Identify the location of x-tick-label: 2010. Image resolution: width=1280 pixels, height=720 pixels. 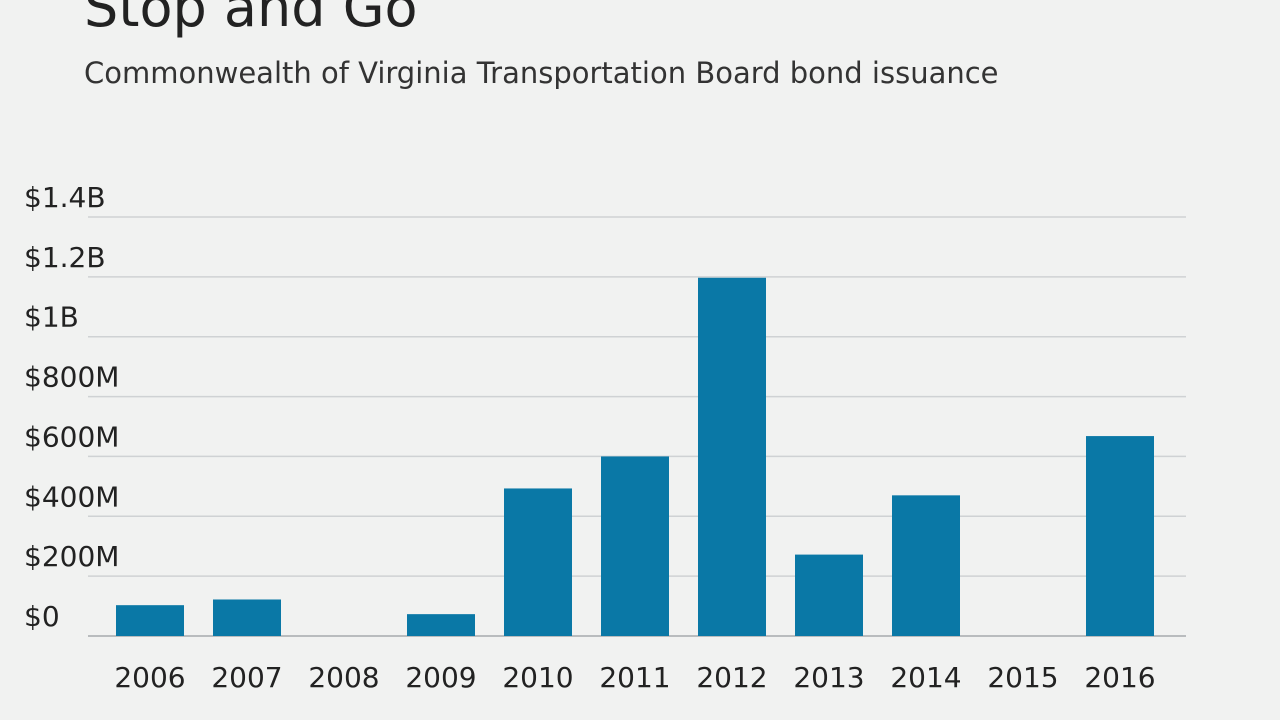
(537, 677).